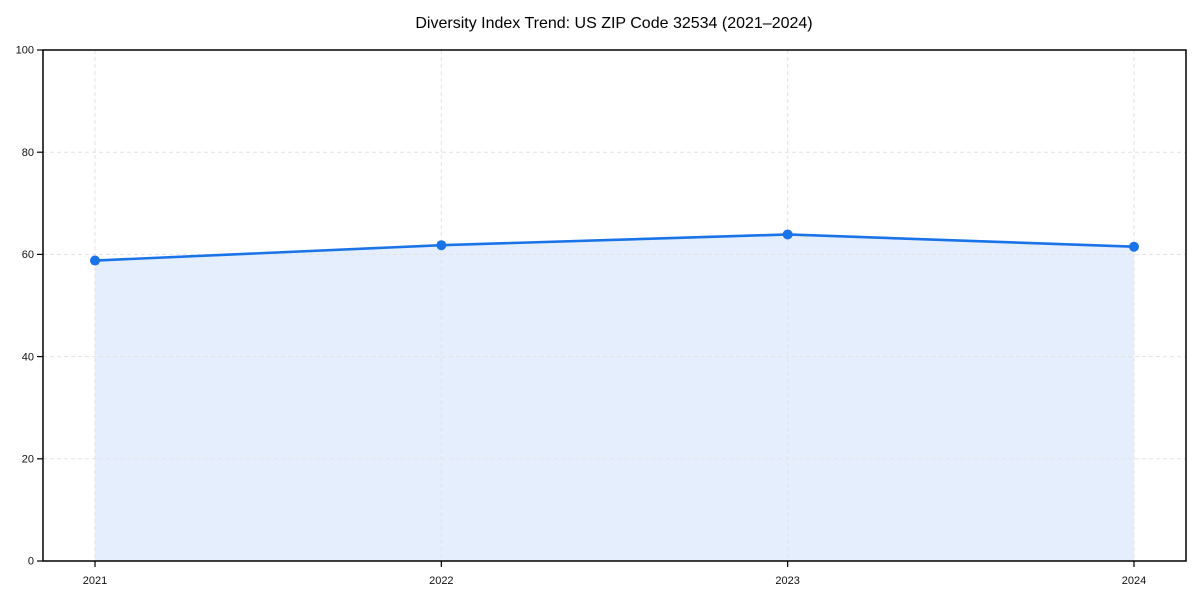  I want to click on y-tick-label: 60, so click(28, 255).